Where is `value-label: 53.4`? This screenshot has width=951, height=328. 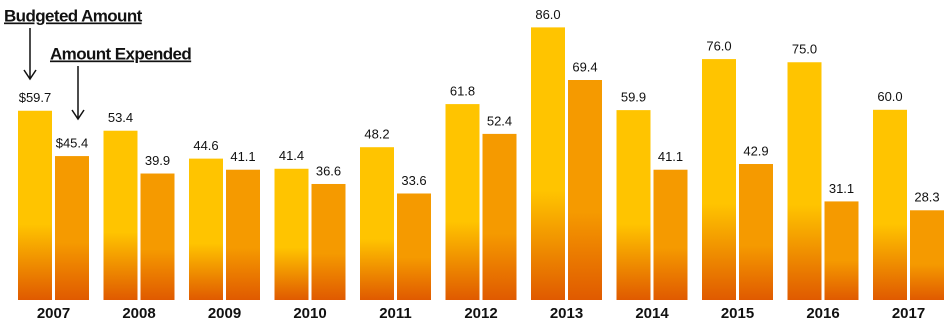 value-label: 53.4 is located at coordinates (120, 117).